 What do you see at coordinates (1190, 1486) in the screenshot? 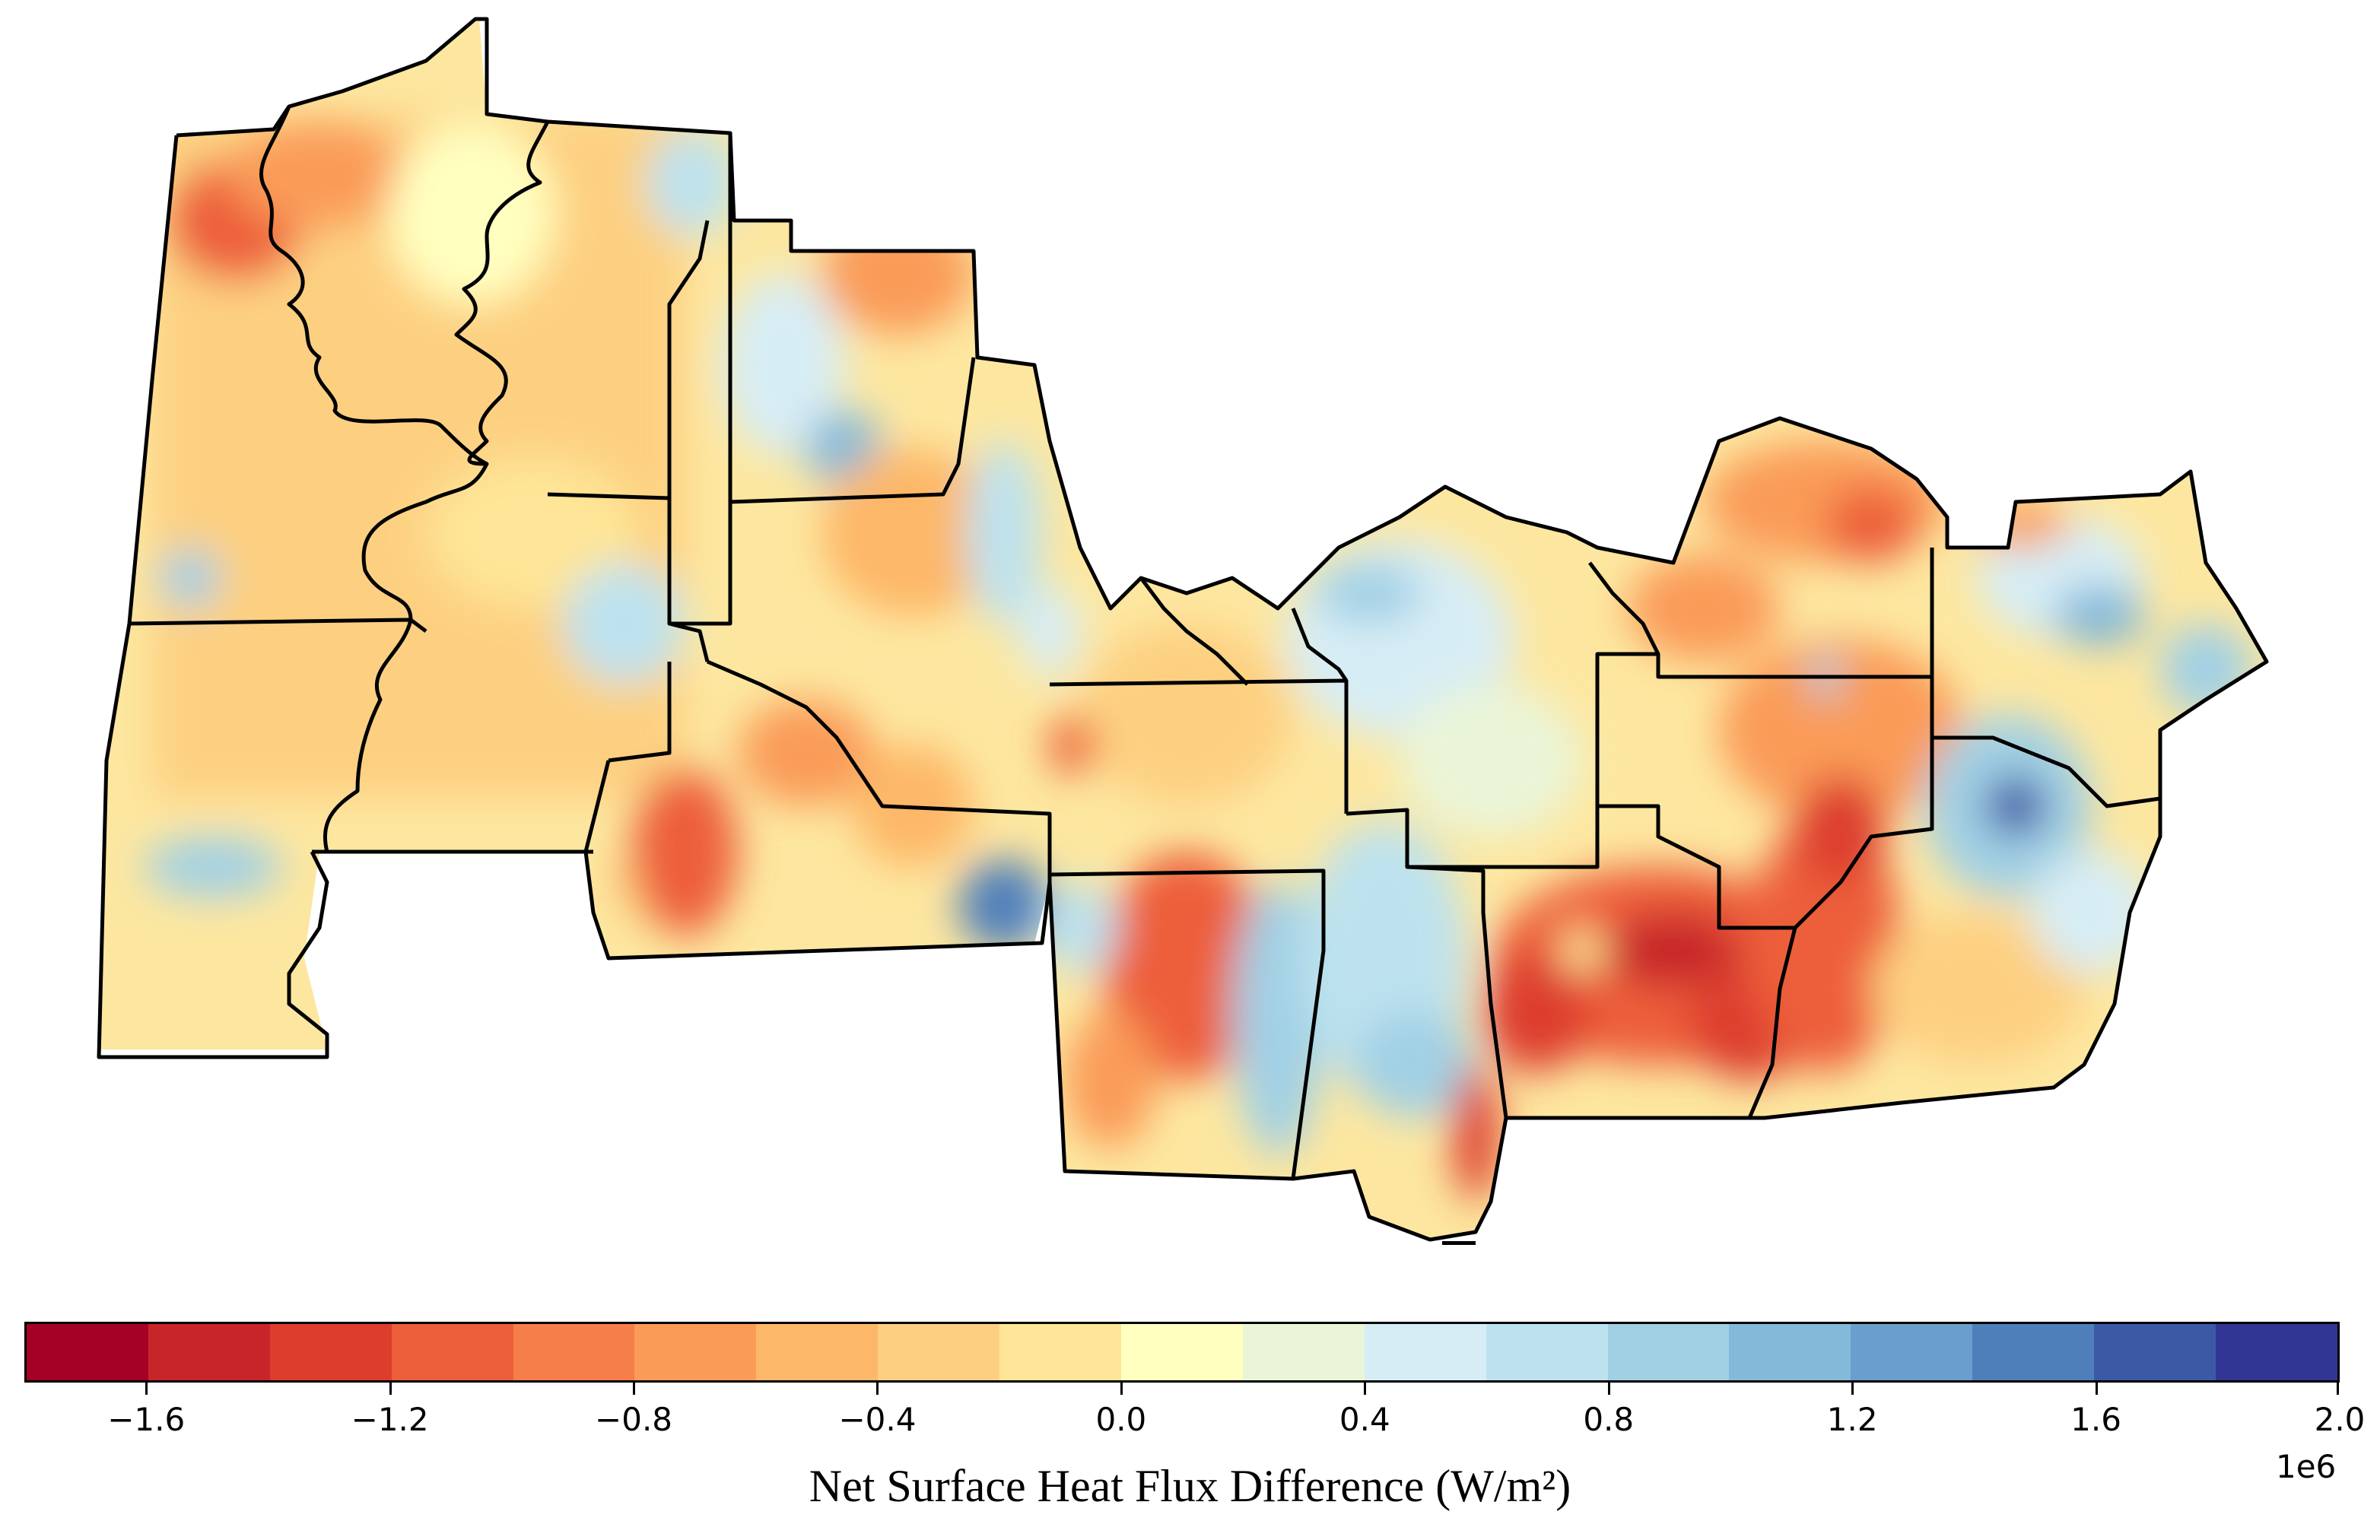
I see `colorbar-label: Net Surface Heat Flux Difference (W/m²)` at bounding box center [1190, 1486].